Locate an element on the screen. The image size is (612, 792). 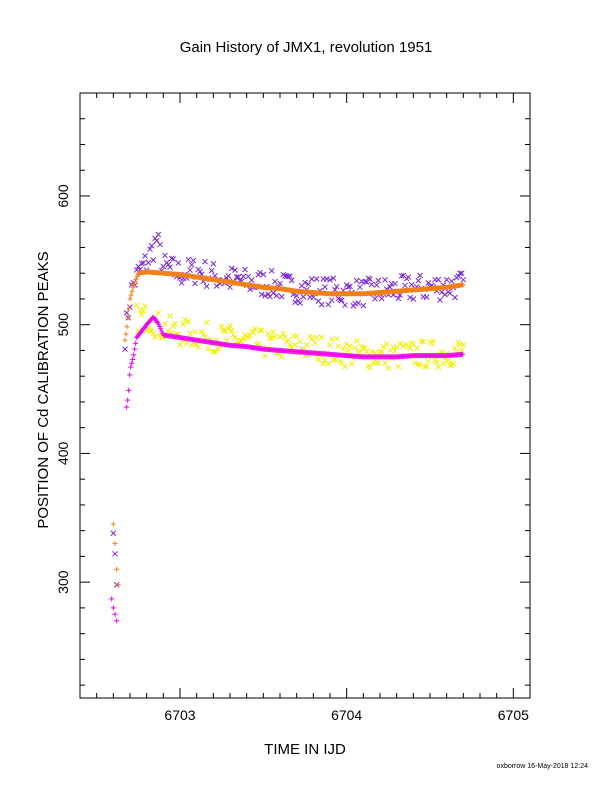
x-axis-label: TIME IN IJD is located at coordinates (305, 749).